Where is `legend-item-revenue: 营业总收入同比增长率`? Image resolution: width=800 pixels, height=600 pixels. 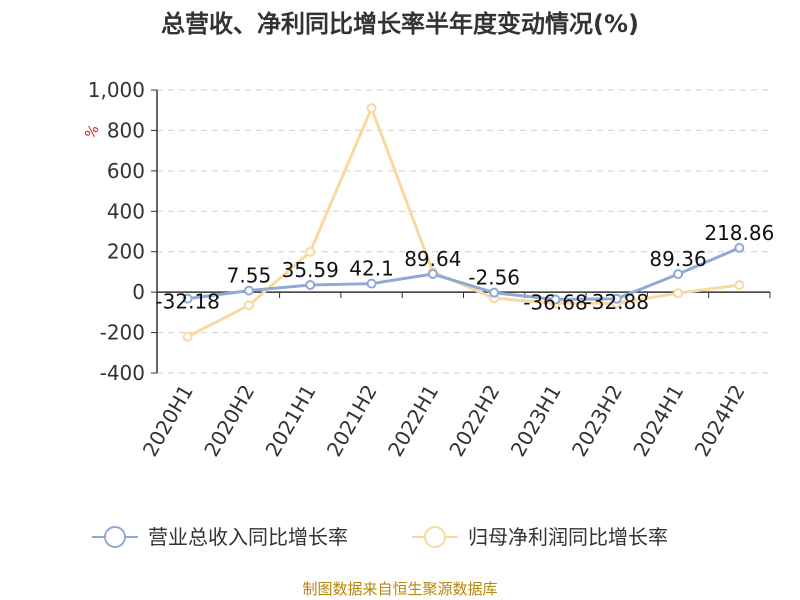
legend-item-revenue: 营业总收入同比增长率 is located at coordinates (220, 537).